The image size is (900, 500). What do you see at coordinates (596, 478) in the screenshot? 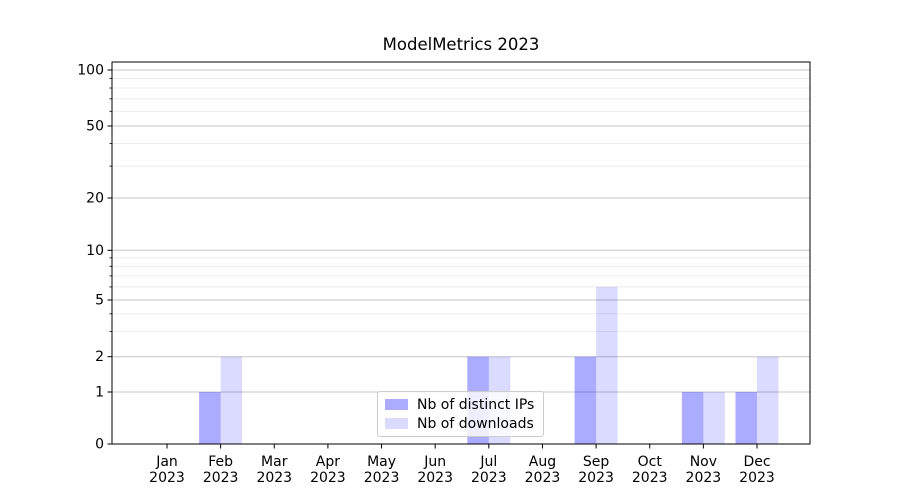
I see `x-tick-label-year-sep: 2023` at bounding box center [596, 478].